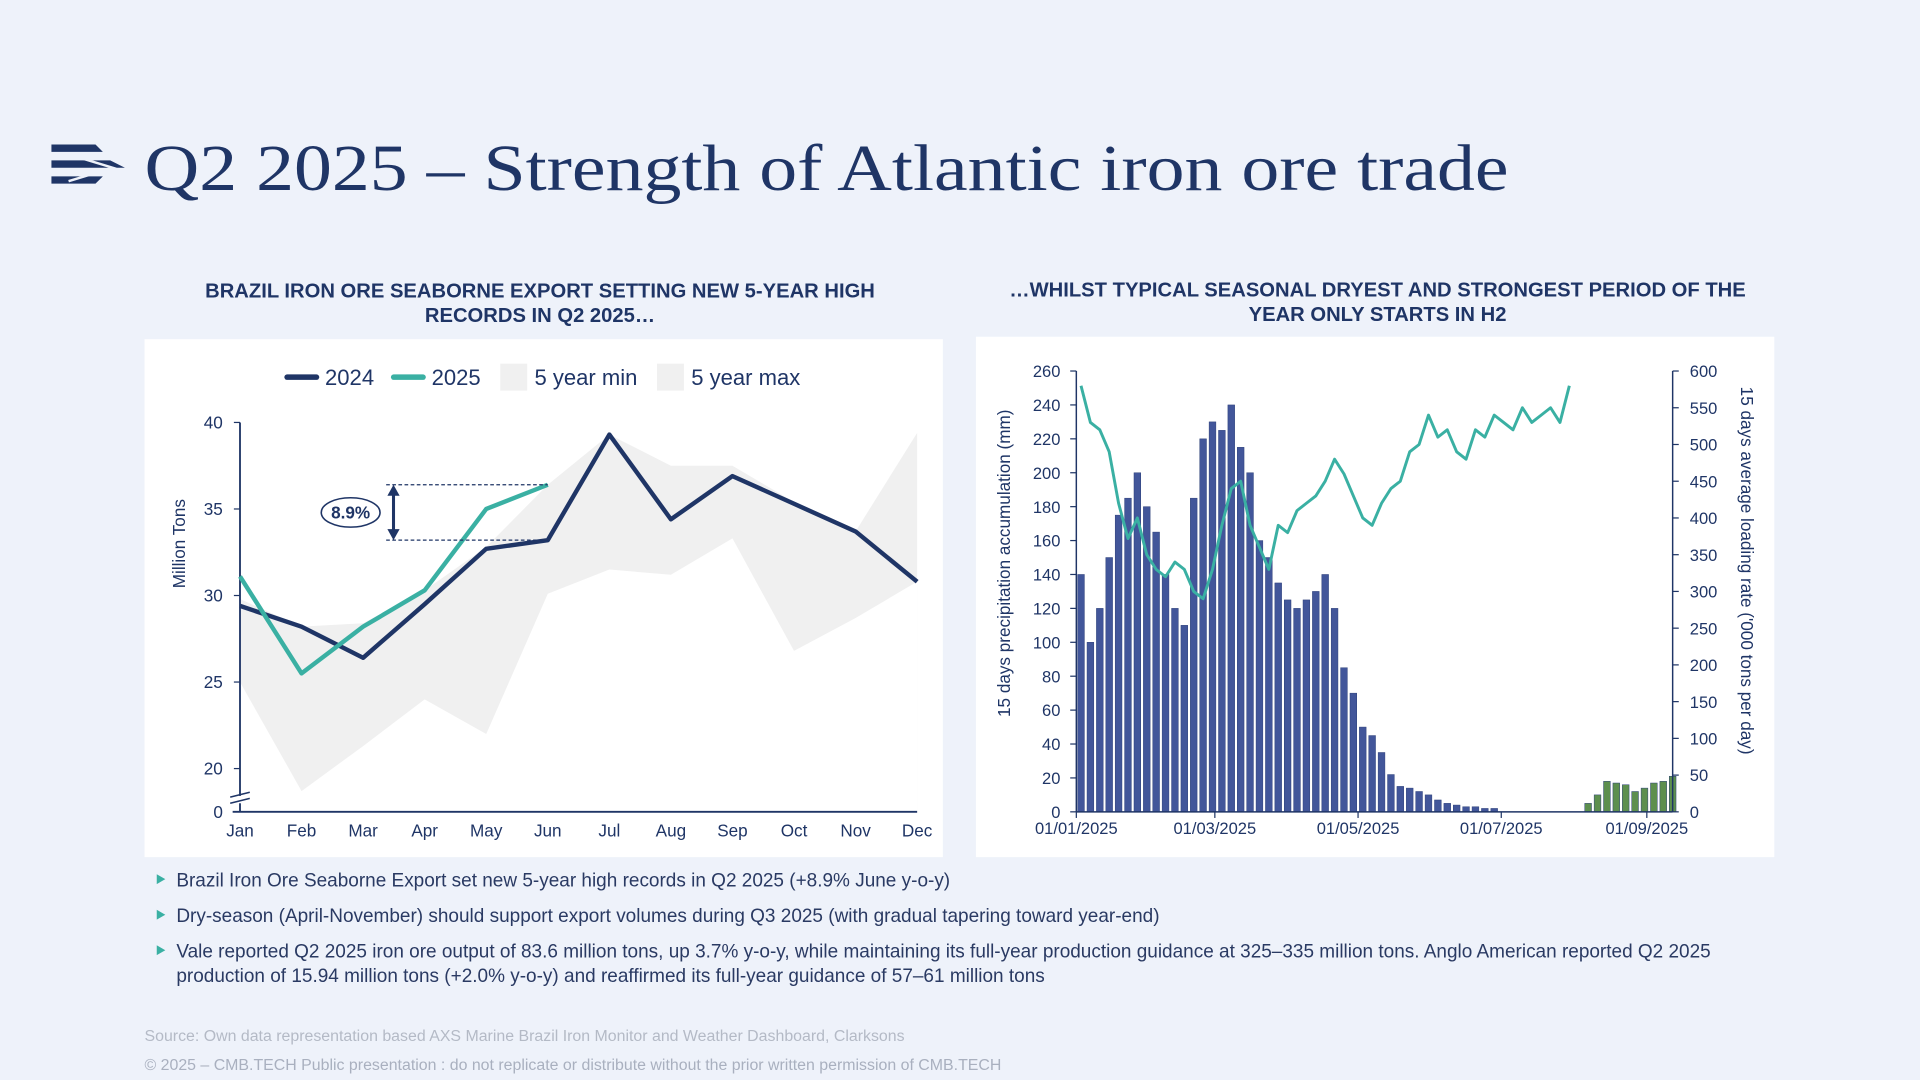  Describe the element at coordinates (1047, 609) in the screenshot. I see `y-tick-label: 120` at that location.